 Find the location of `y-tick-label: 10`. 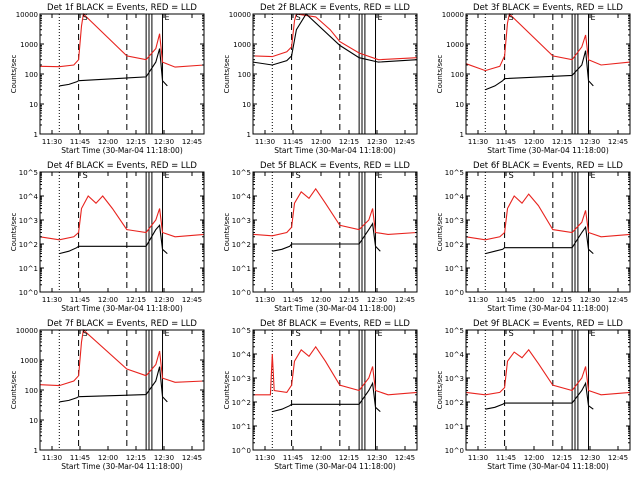

y-tick-label: 10 is located at coordinates (246, 105).